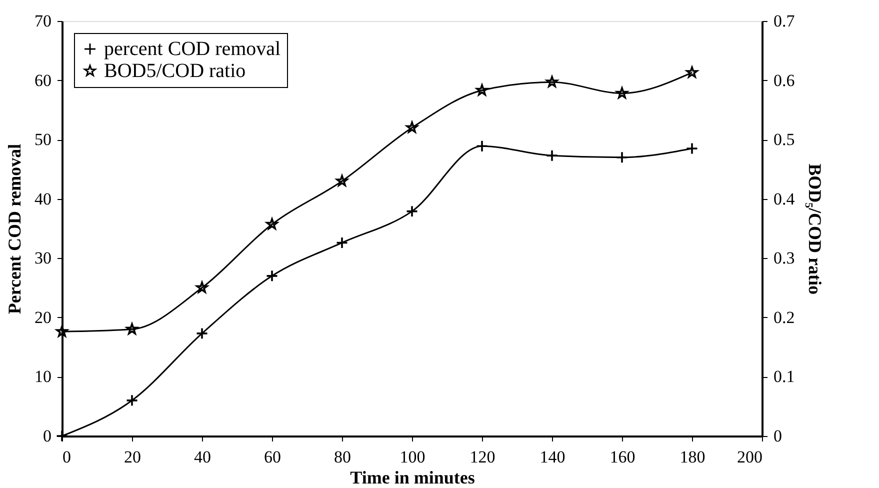  I want to click on x-tick-label: 120, so click(483, 457).